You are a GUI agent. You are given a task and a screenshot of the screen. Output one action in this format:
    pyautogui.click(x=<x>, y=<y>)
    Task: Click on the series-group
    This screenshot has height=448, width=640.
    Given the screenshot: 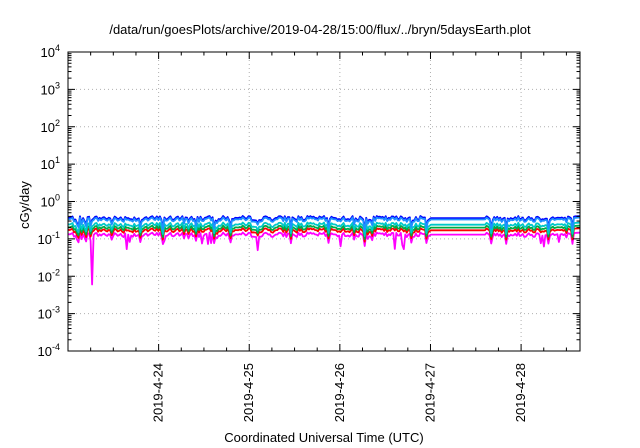 What is the action you would take?
    pyautogui.click(x=324, y=250)
    